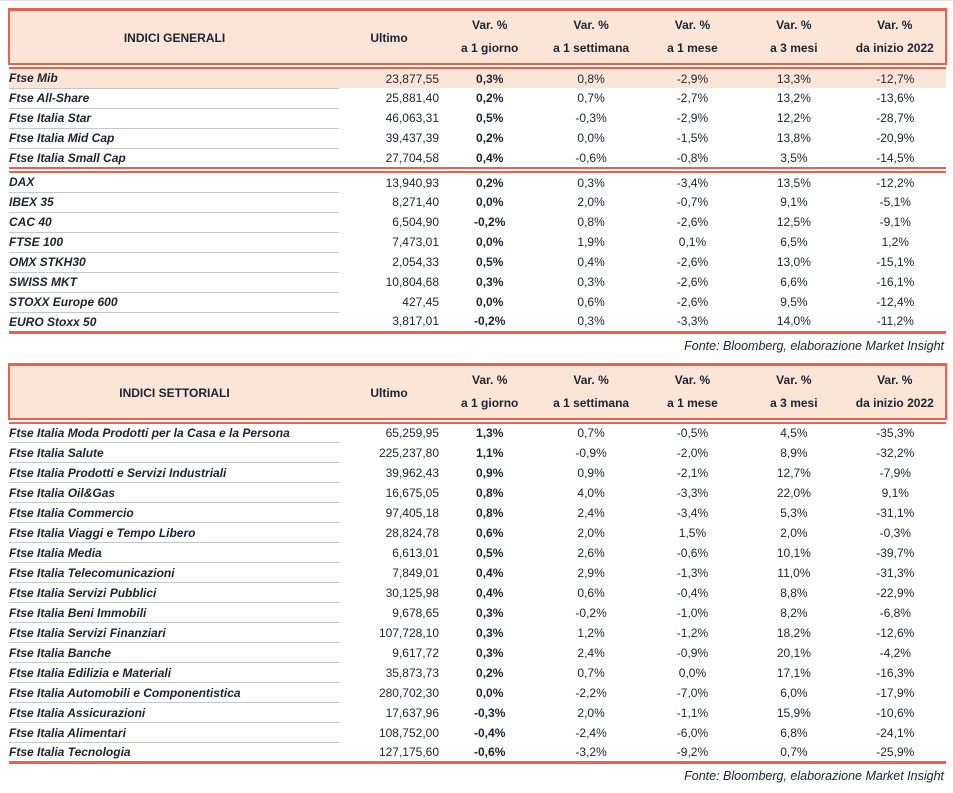 The height and width of the screenshot is (793, 953). Describe the element at coordinates (793, 652) in the screenshot. I see `var-3m-cell: 20,1%` at that location.